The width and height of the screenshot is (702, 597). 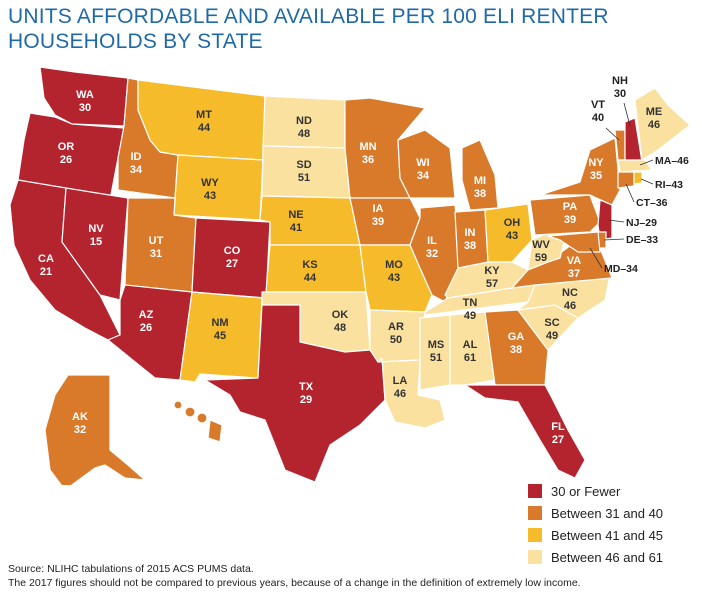 What do you see at coordinates (574, 242) in the screenshot?
I see `state-md` at bounding box center [574, 242].